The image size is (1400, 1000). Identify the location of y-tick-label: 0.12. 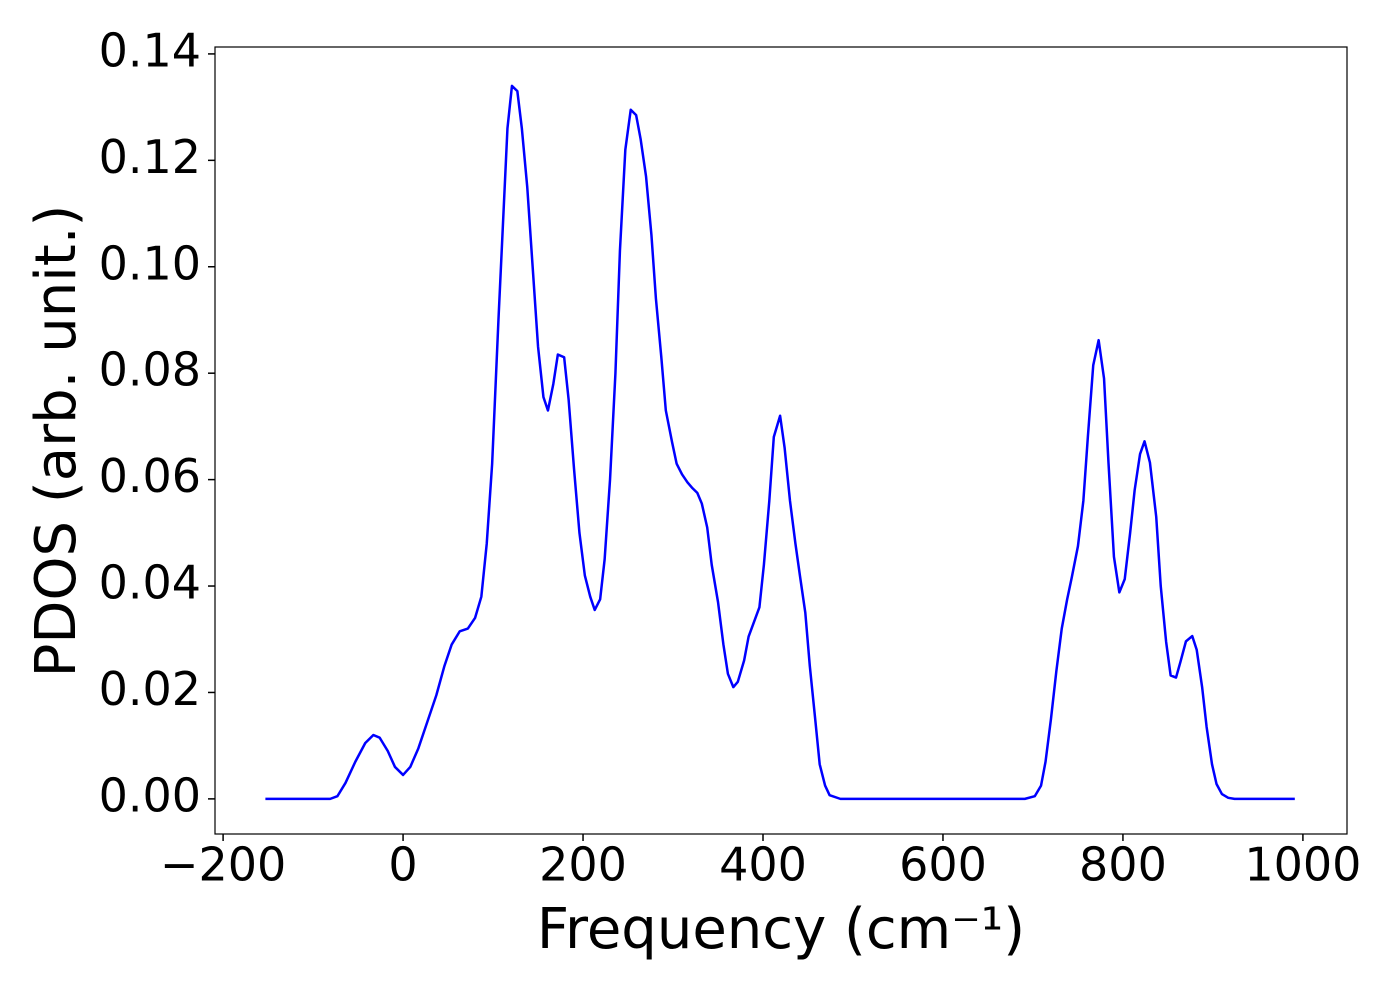
(150, 157).